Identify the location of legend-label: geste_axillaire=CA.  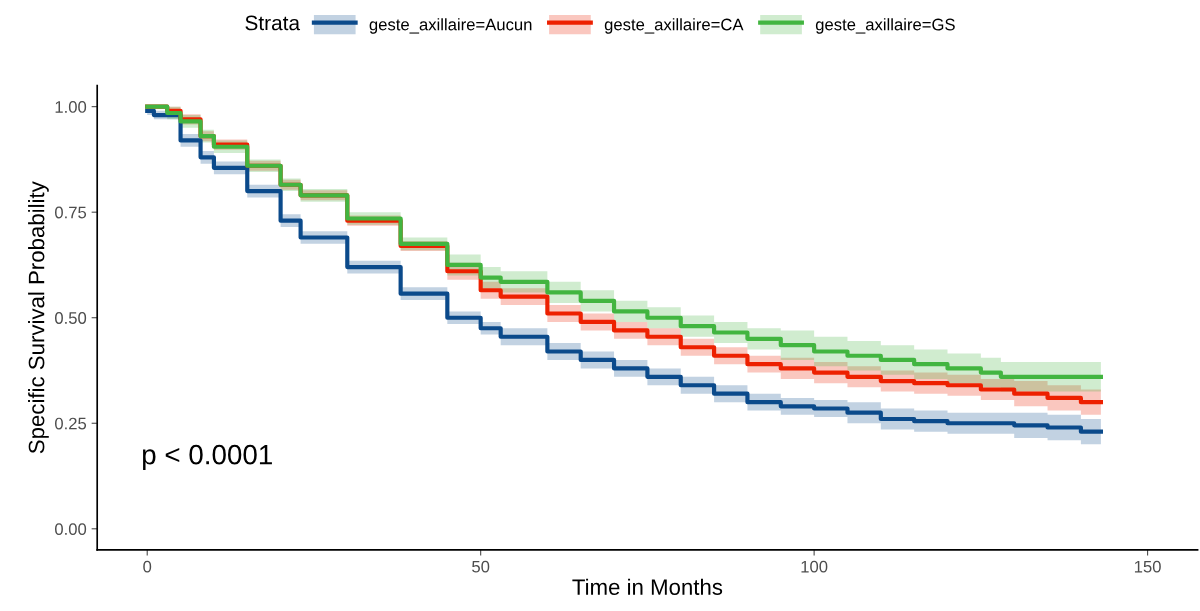
(674, 26).